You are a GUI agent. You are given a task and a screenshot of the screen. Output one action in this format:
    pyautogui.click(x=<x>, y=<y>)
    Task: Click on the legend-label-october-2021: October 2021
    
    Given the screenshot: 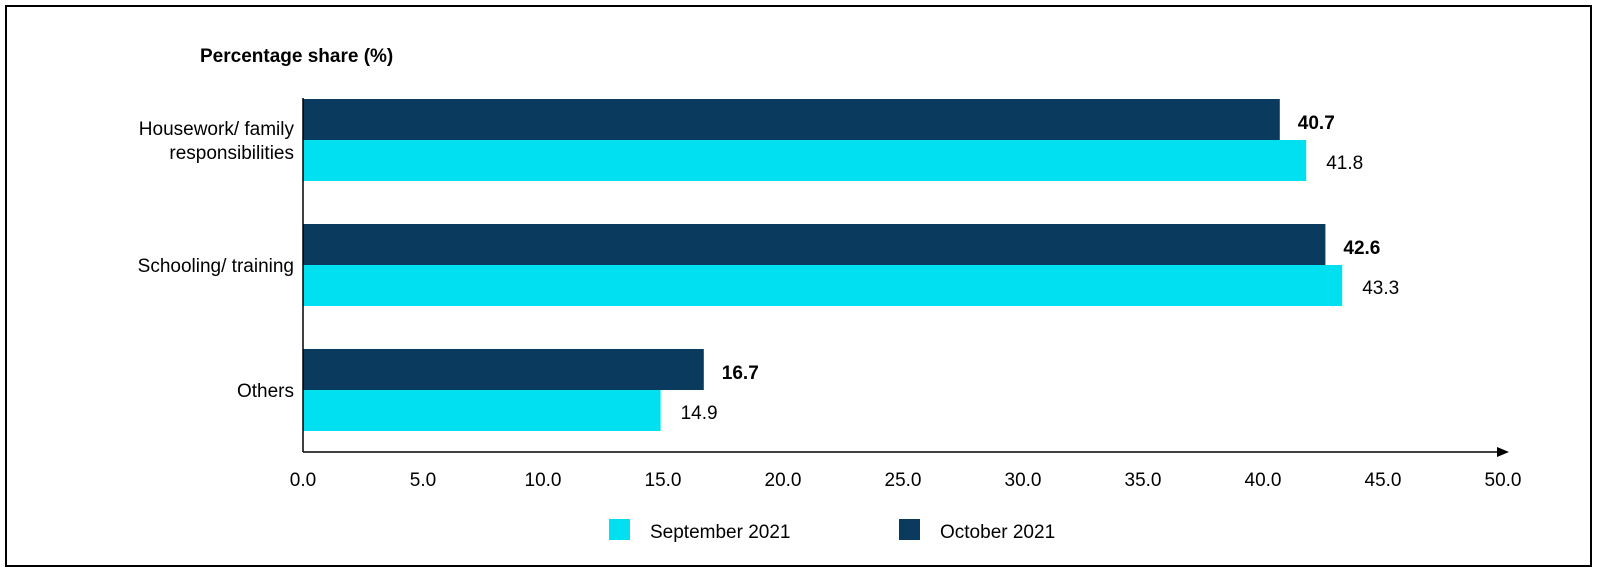 What is the action you would take?
    pyautogui.click(x=997, y=532)
    